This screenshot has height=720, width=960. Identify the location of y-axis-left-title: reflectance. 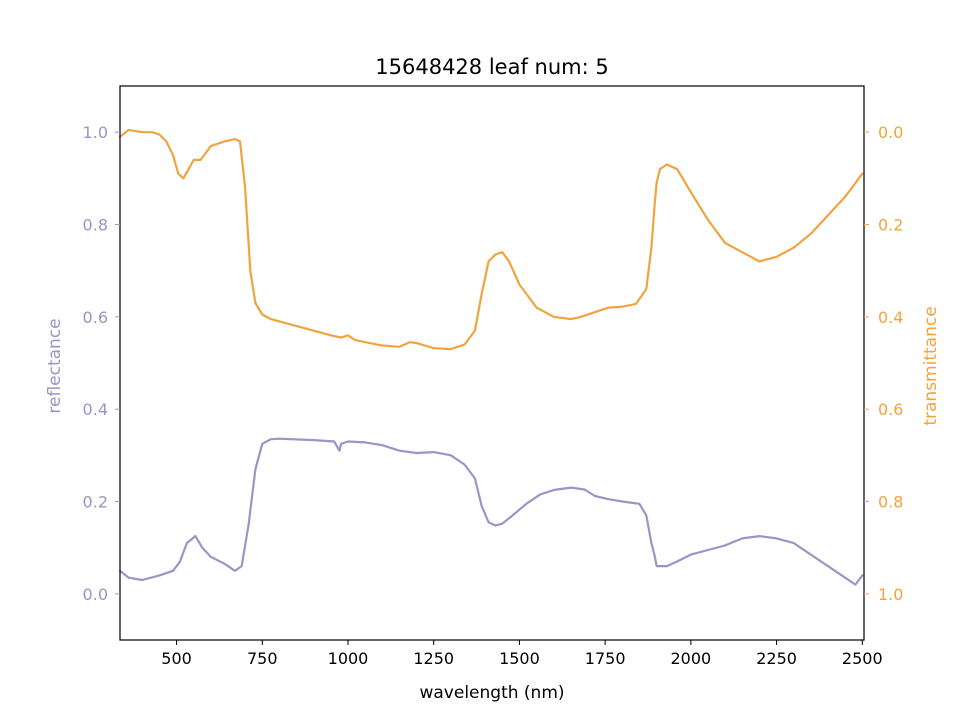
(55, 365).